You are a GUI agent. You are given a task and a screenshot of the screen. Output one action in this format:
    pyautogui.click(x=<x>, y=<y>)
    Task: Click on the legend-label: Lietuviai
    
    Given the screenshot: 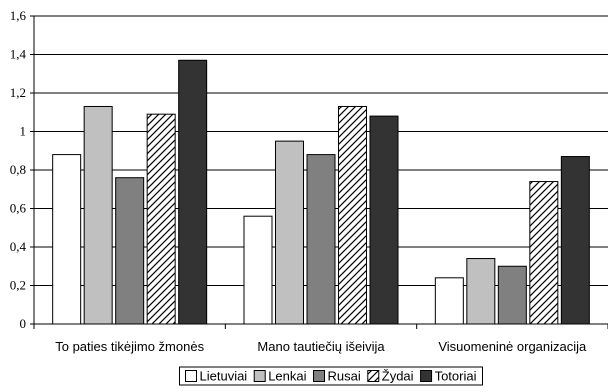 What is the action you would take?
    pyautogui.click(x=224, y=376)
    